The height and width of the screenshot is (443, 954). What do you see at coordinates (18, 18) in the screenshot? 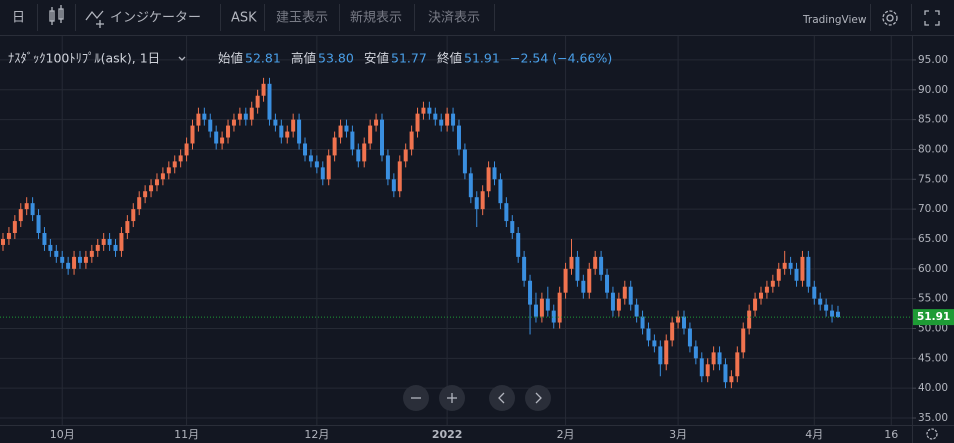
I see `interval-button: 日` at bounding box center [18, 18].